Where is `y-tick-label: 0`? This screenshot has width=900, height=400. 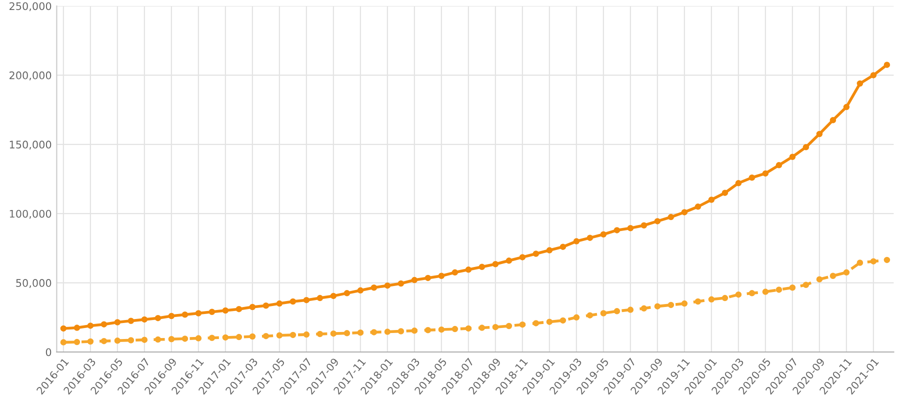 y-tick-label: 0 is located at coordinates (49, 352).